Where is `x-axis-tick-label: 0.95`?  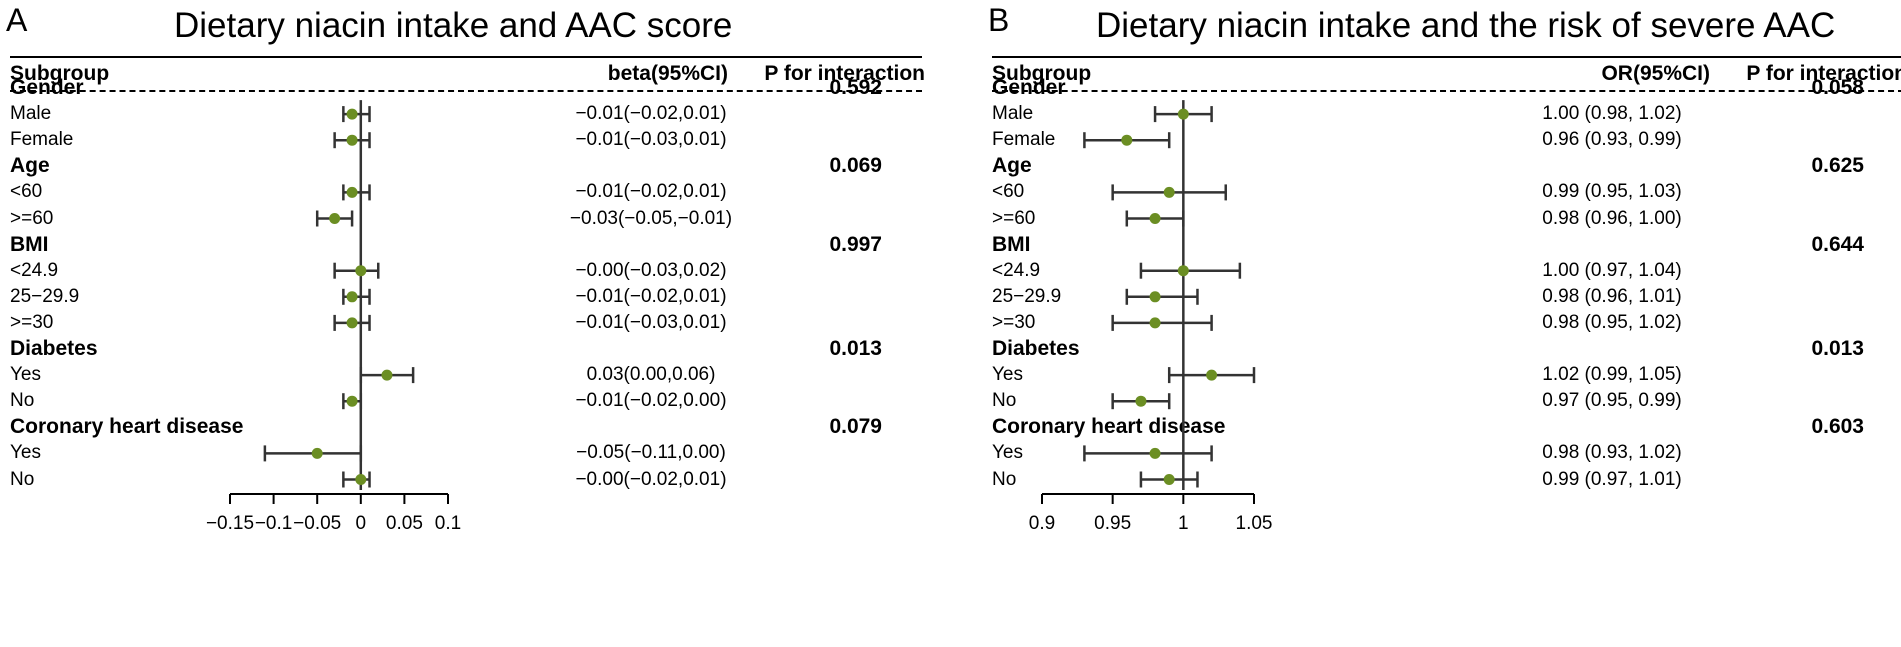 x-axis-tick-label: 0.95 is located at coordinates (1112, 523).